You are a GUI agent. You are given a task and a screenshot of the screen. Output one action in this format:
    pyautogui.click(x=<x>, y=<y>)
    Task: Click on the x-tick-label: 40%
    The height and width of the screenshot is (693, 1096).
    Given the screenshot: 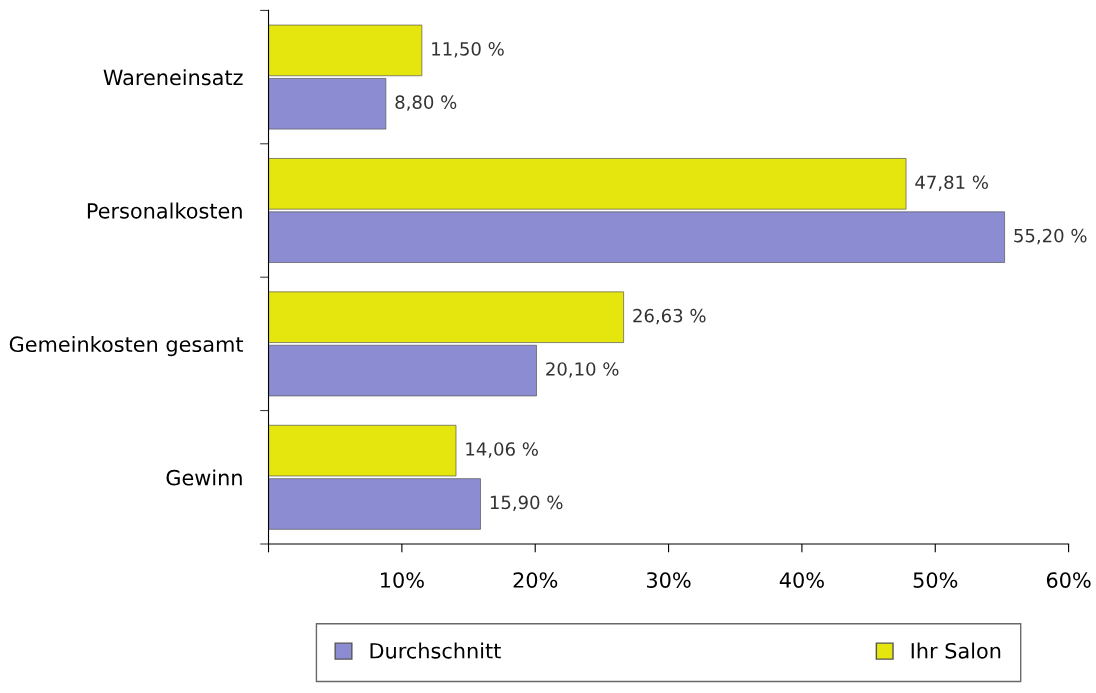 What is the action you would take?
    pyautogui.click(x=801, y=580)
    